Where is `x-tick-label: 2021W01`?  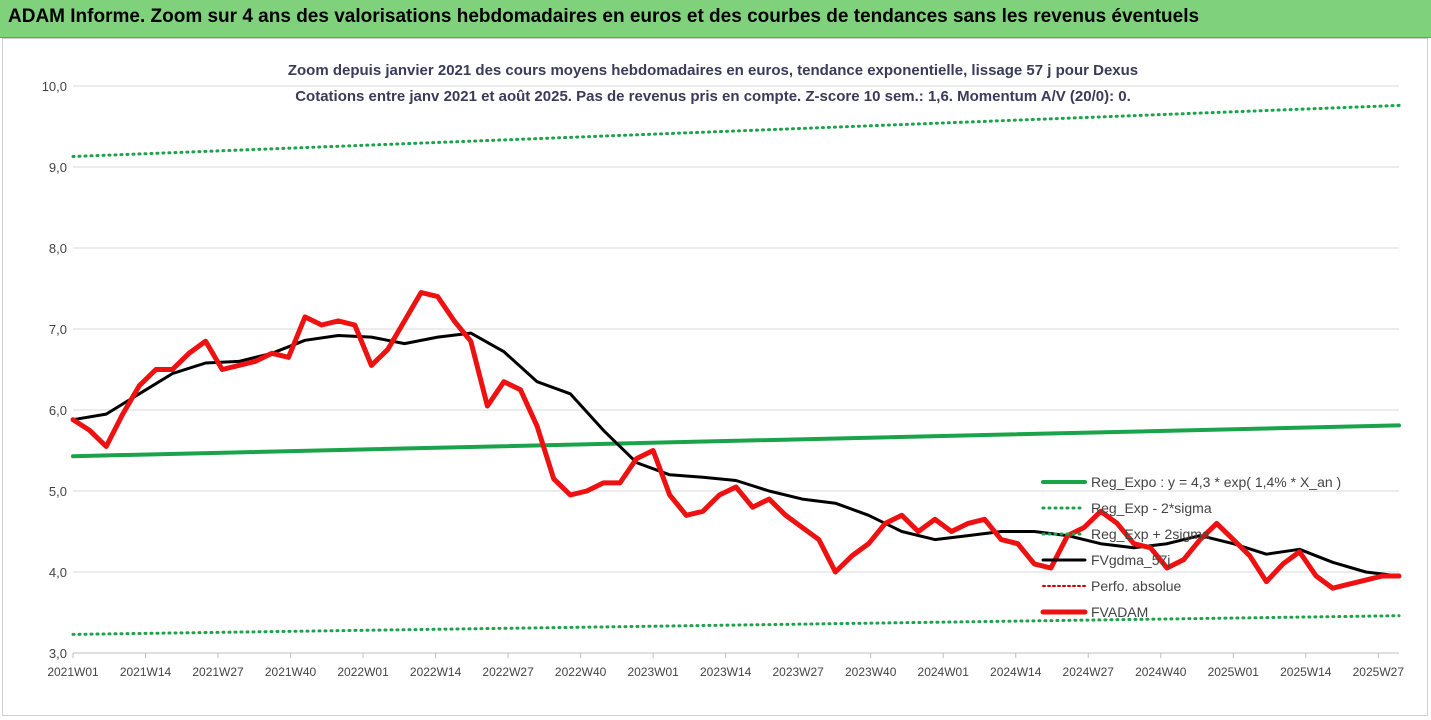
x-tick-label: 2021W01 is located at coordinates (73, 672).